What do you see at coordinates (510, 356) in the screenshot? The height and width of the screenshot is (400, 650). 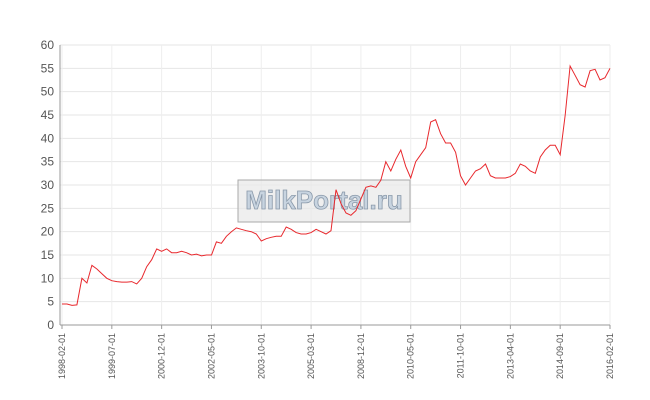 I see `x-tick-label: 2013-04-01` at bounding box center [510, 356].